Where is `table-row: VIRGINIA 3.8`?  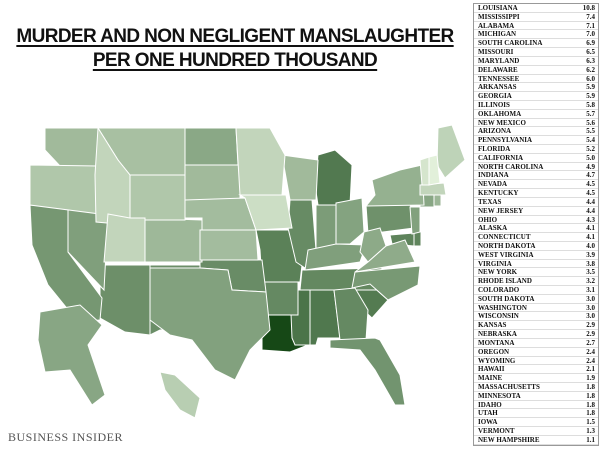 table-row: VIRGINIA 3.8 is located at coordinates (536, 264).